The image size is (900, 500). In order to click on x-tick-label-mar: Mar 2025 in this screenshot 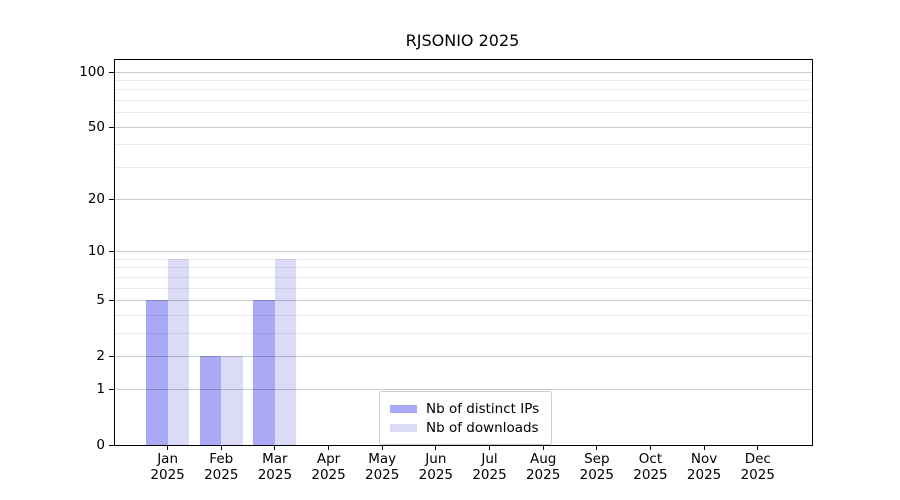, I will do `click(275, 467)`.